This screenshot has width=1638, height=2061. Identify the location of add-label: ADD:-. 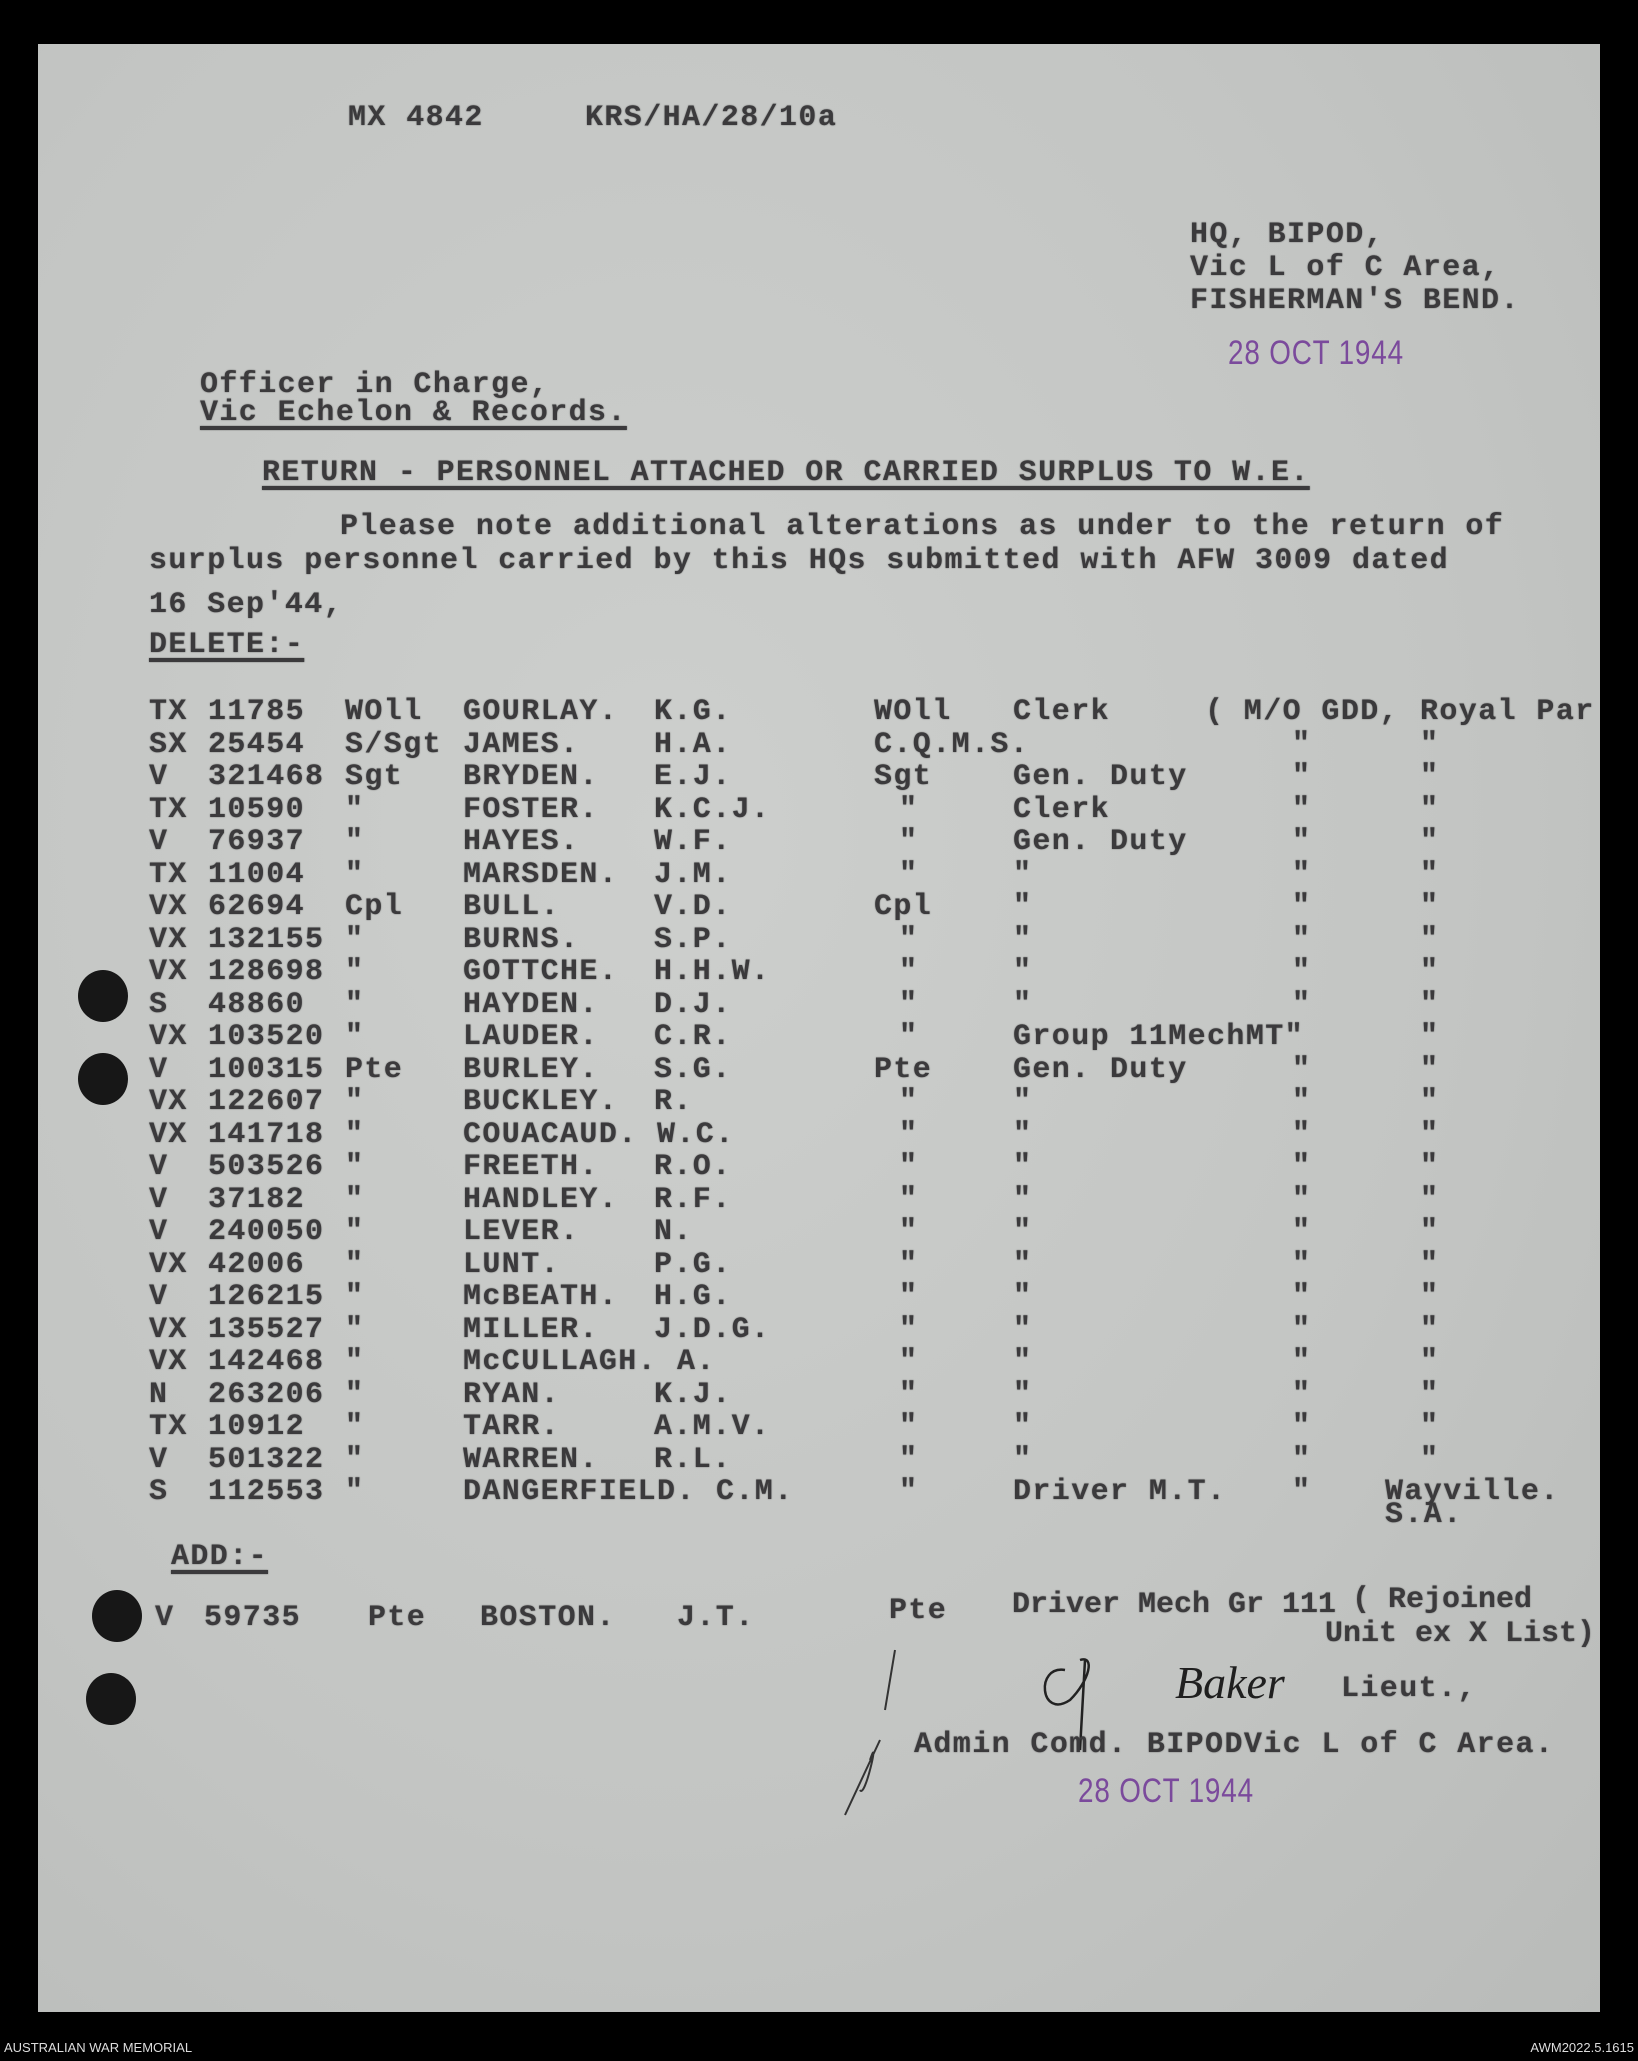
(220, 1557).